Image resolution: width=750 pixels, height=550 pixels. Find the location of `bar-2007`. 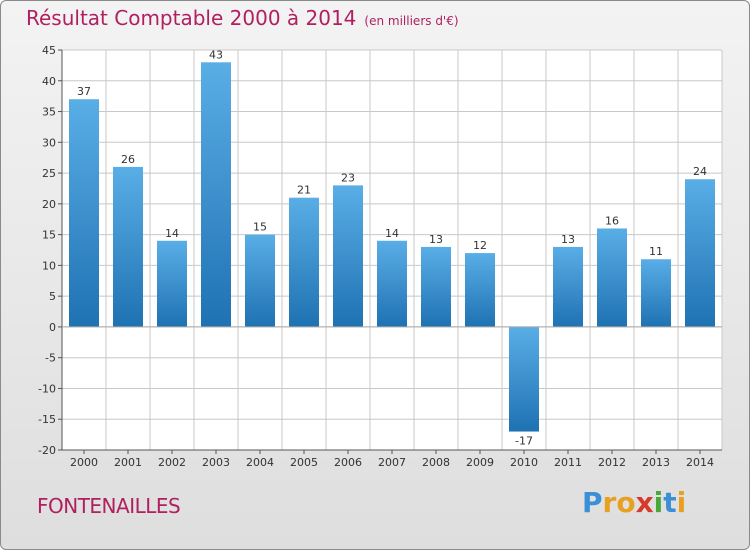

bar-2007 is located at coordinates (392, 283).